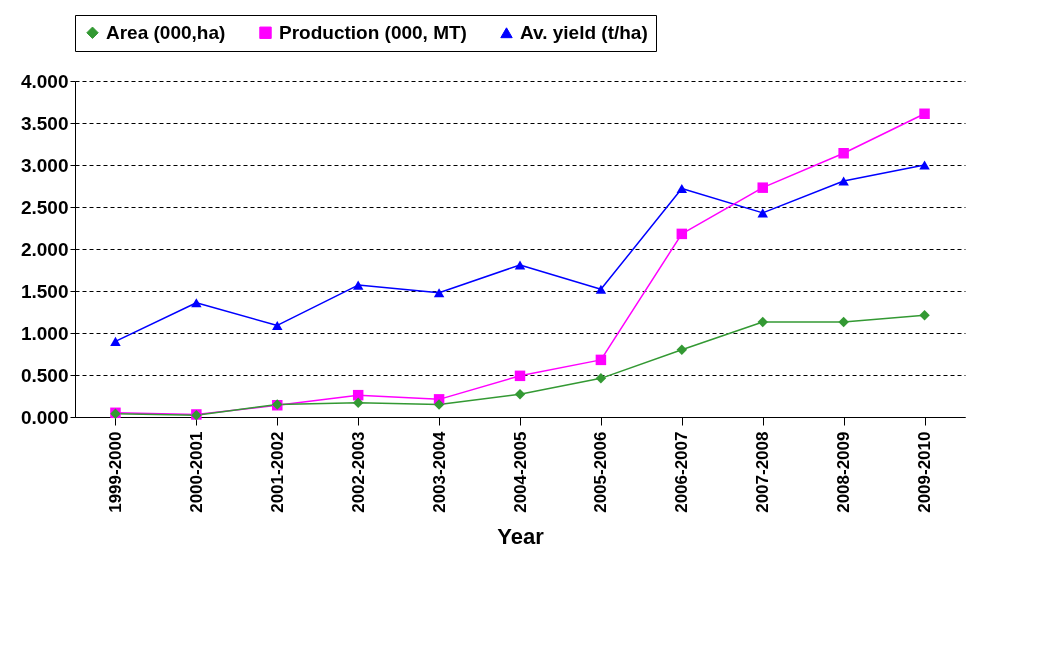 Image resolution: width=1046 pixels, height=653 pixels. What do you see at coordinates (373, 32) in the screenshot?
I see `legend-label: Production (000, MT)` at bounding box center [373, 32].